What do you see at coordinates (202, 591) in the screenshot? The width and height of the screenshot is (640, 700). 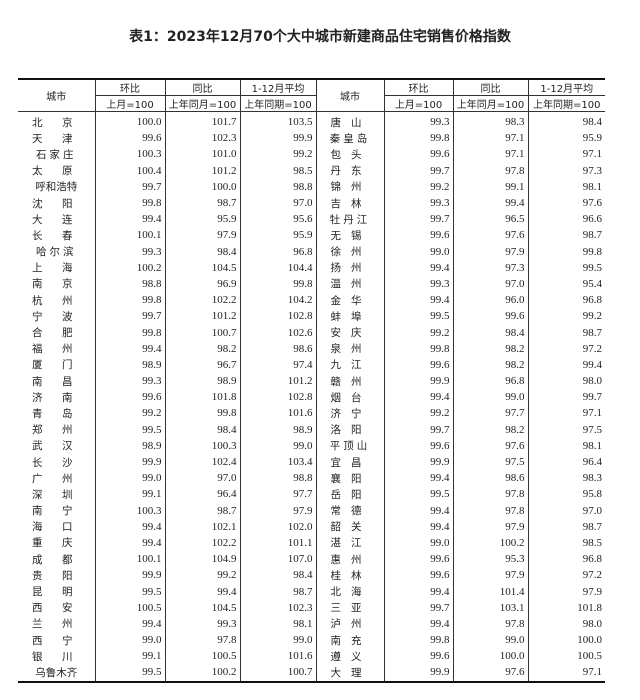 I see `left-yoy-value: 99.4` at bounding box center [202, 591].